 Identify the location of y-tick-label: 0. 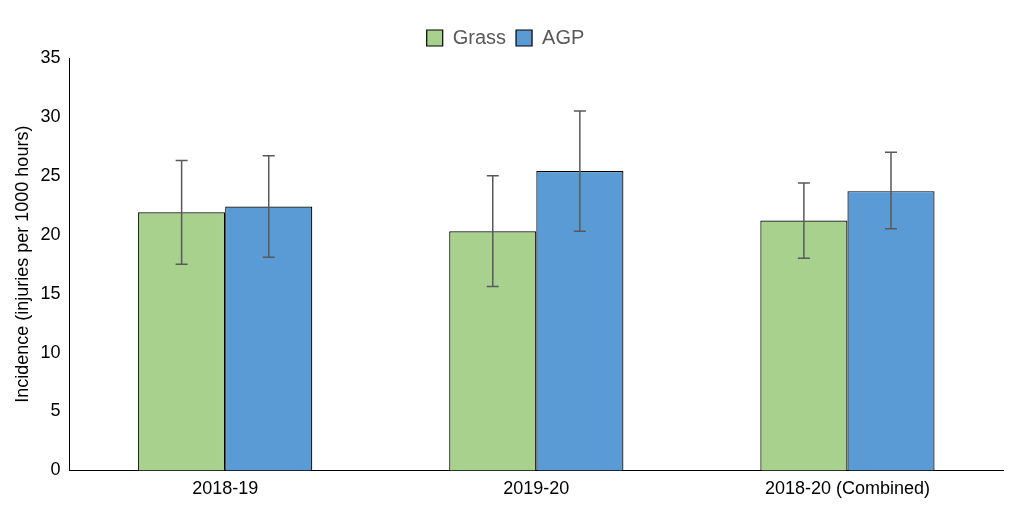
(55, 469).